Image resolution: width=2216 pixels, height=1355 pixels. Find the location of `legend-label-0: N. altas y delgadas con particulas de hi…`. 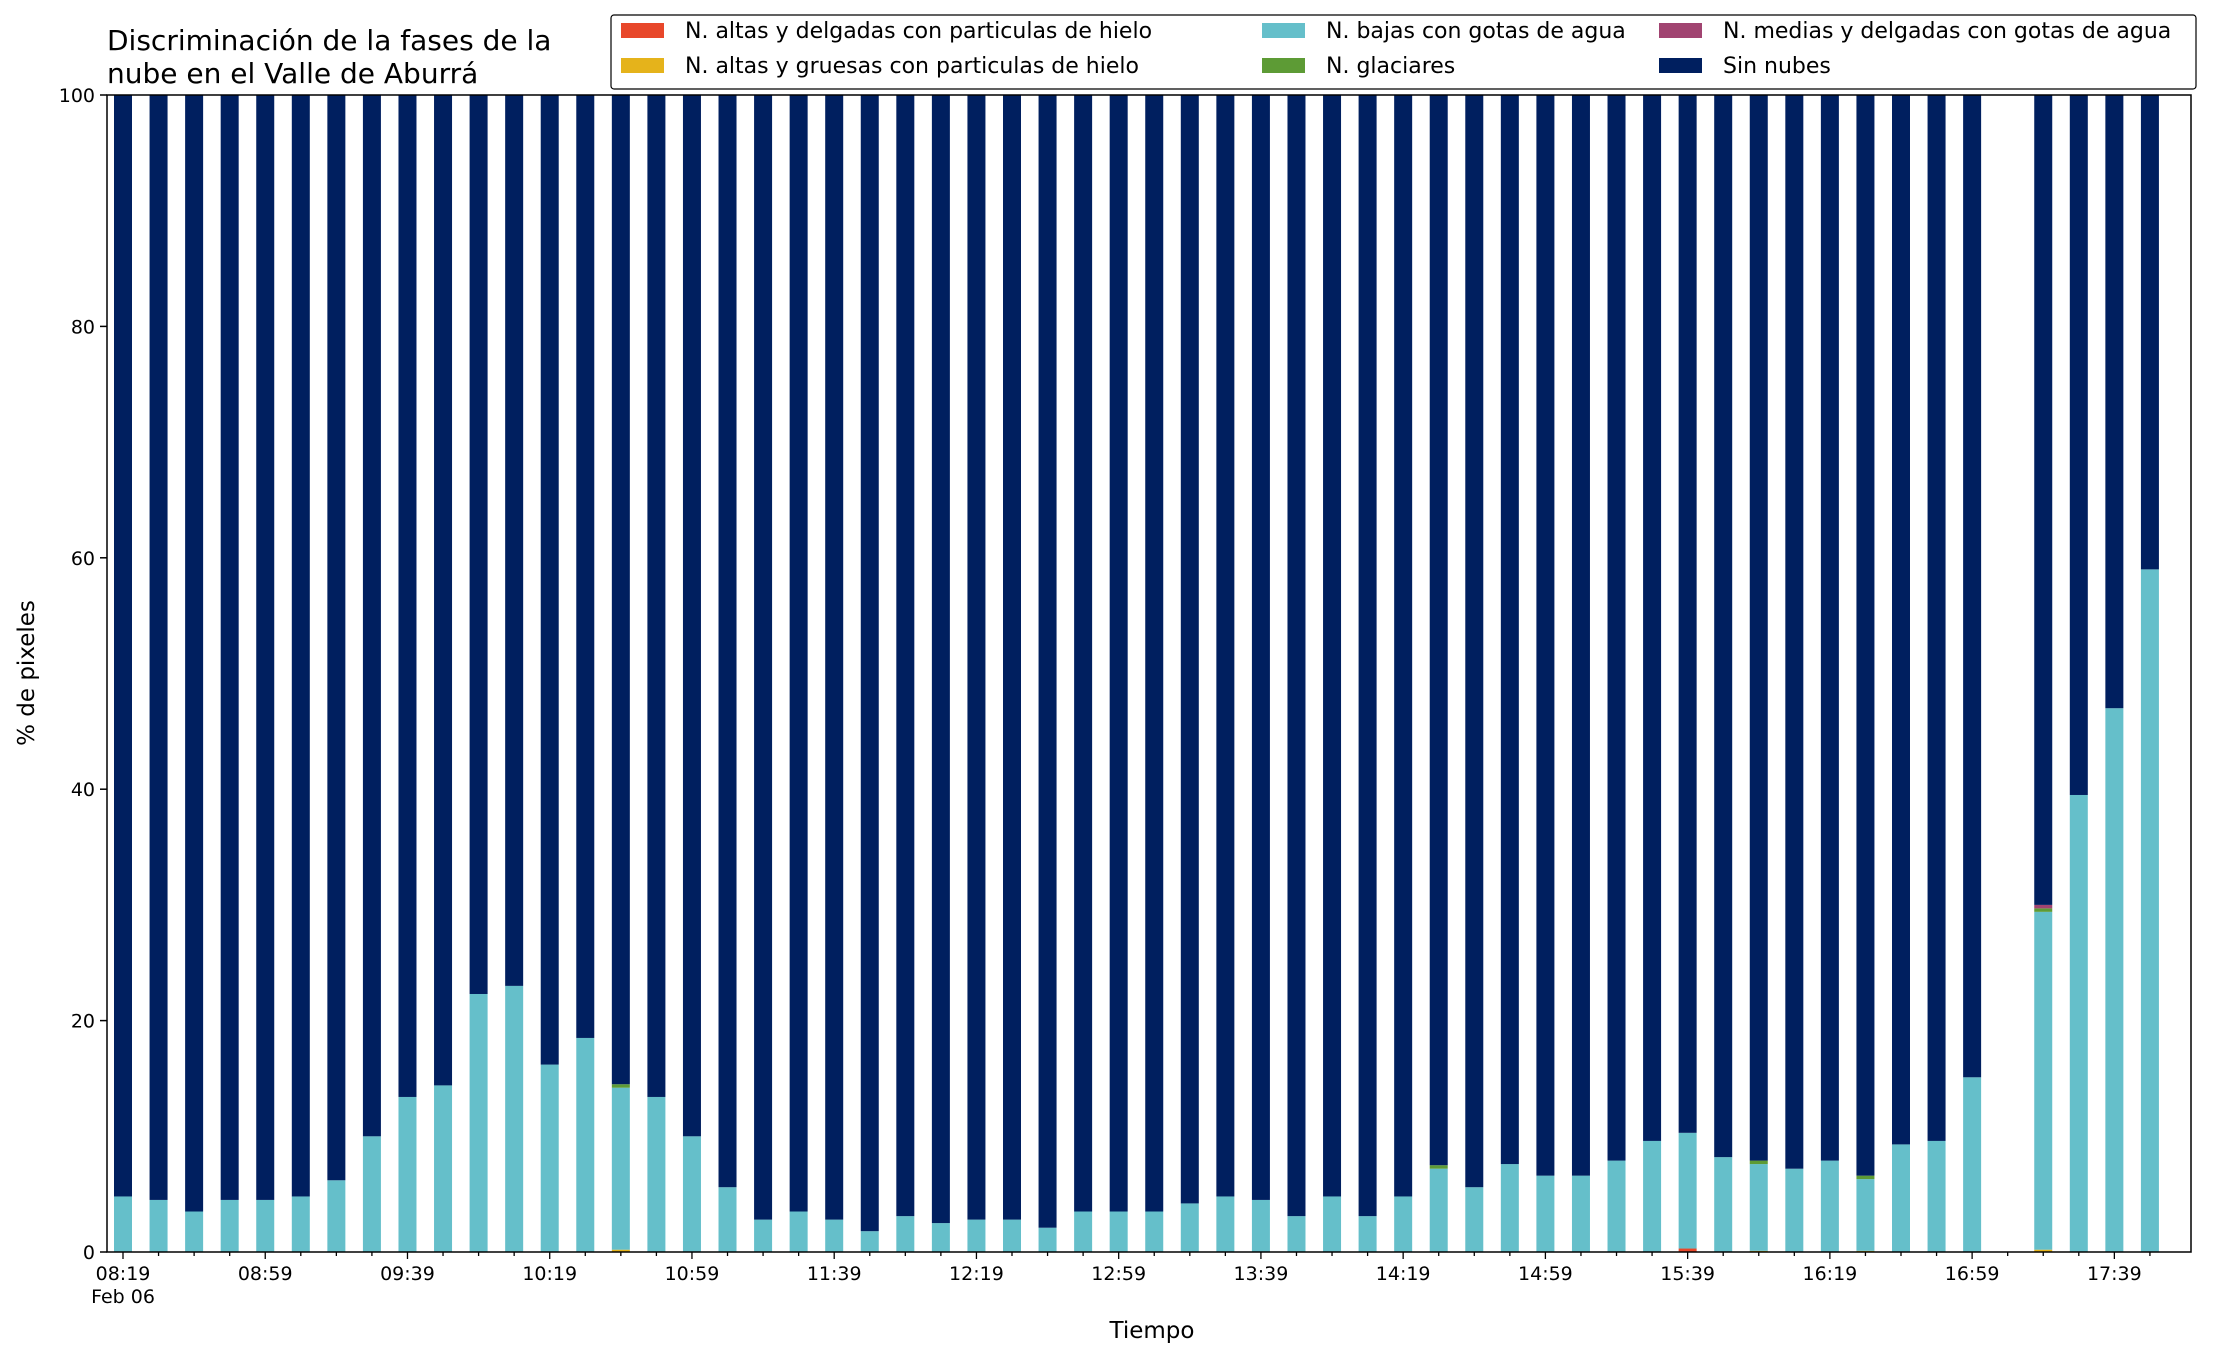

legend-label-0: N. altas y delgadas con particulas de hi… is located at coordinates (918, 31).